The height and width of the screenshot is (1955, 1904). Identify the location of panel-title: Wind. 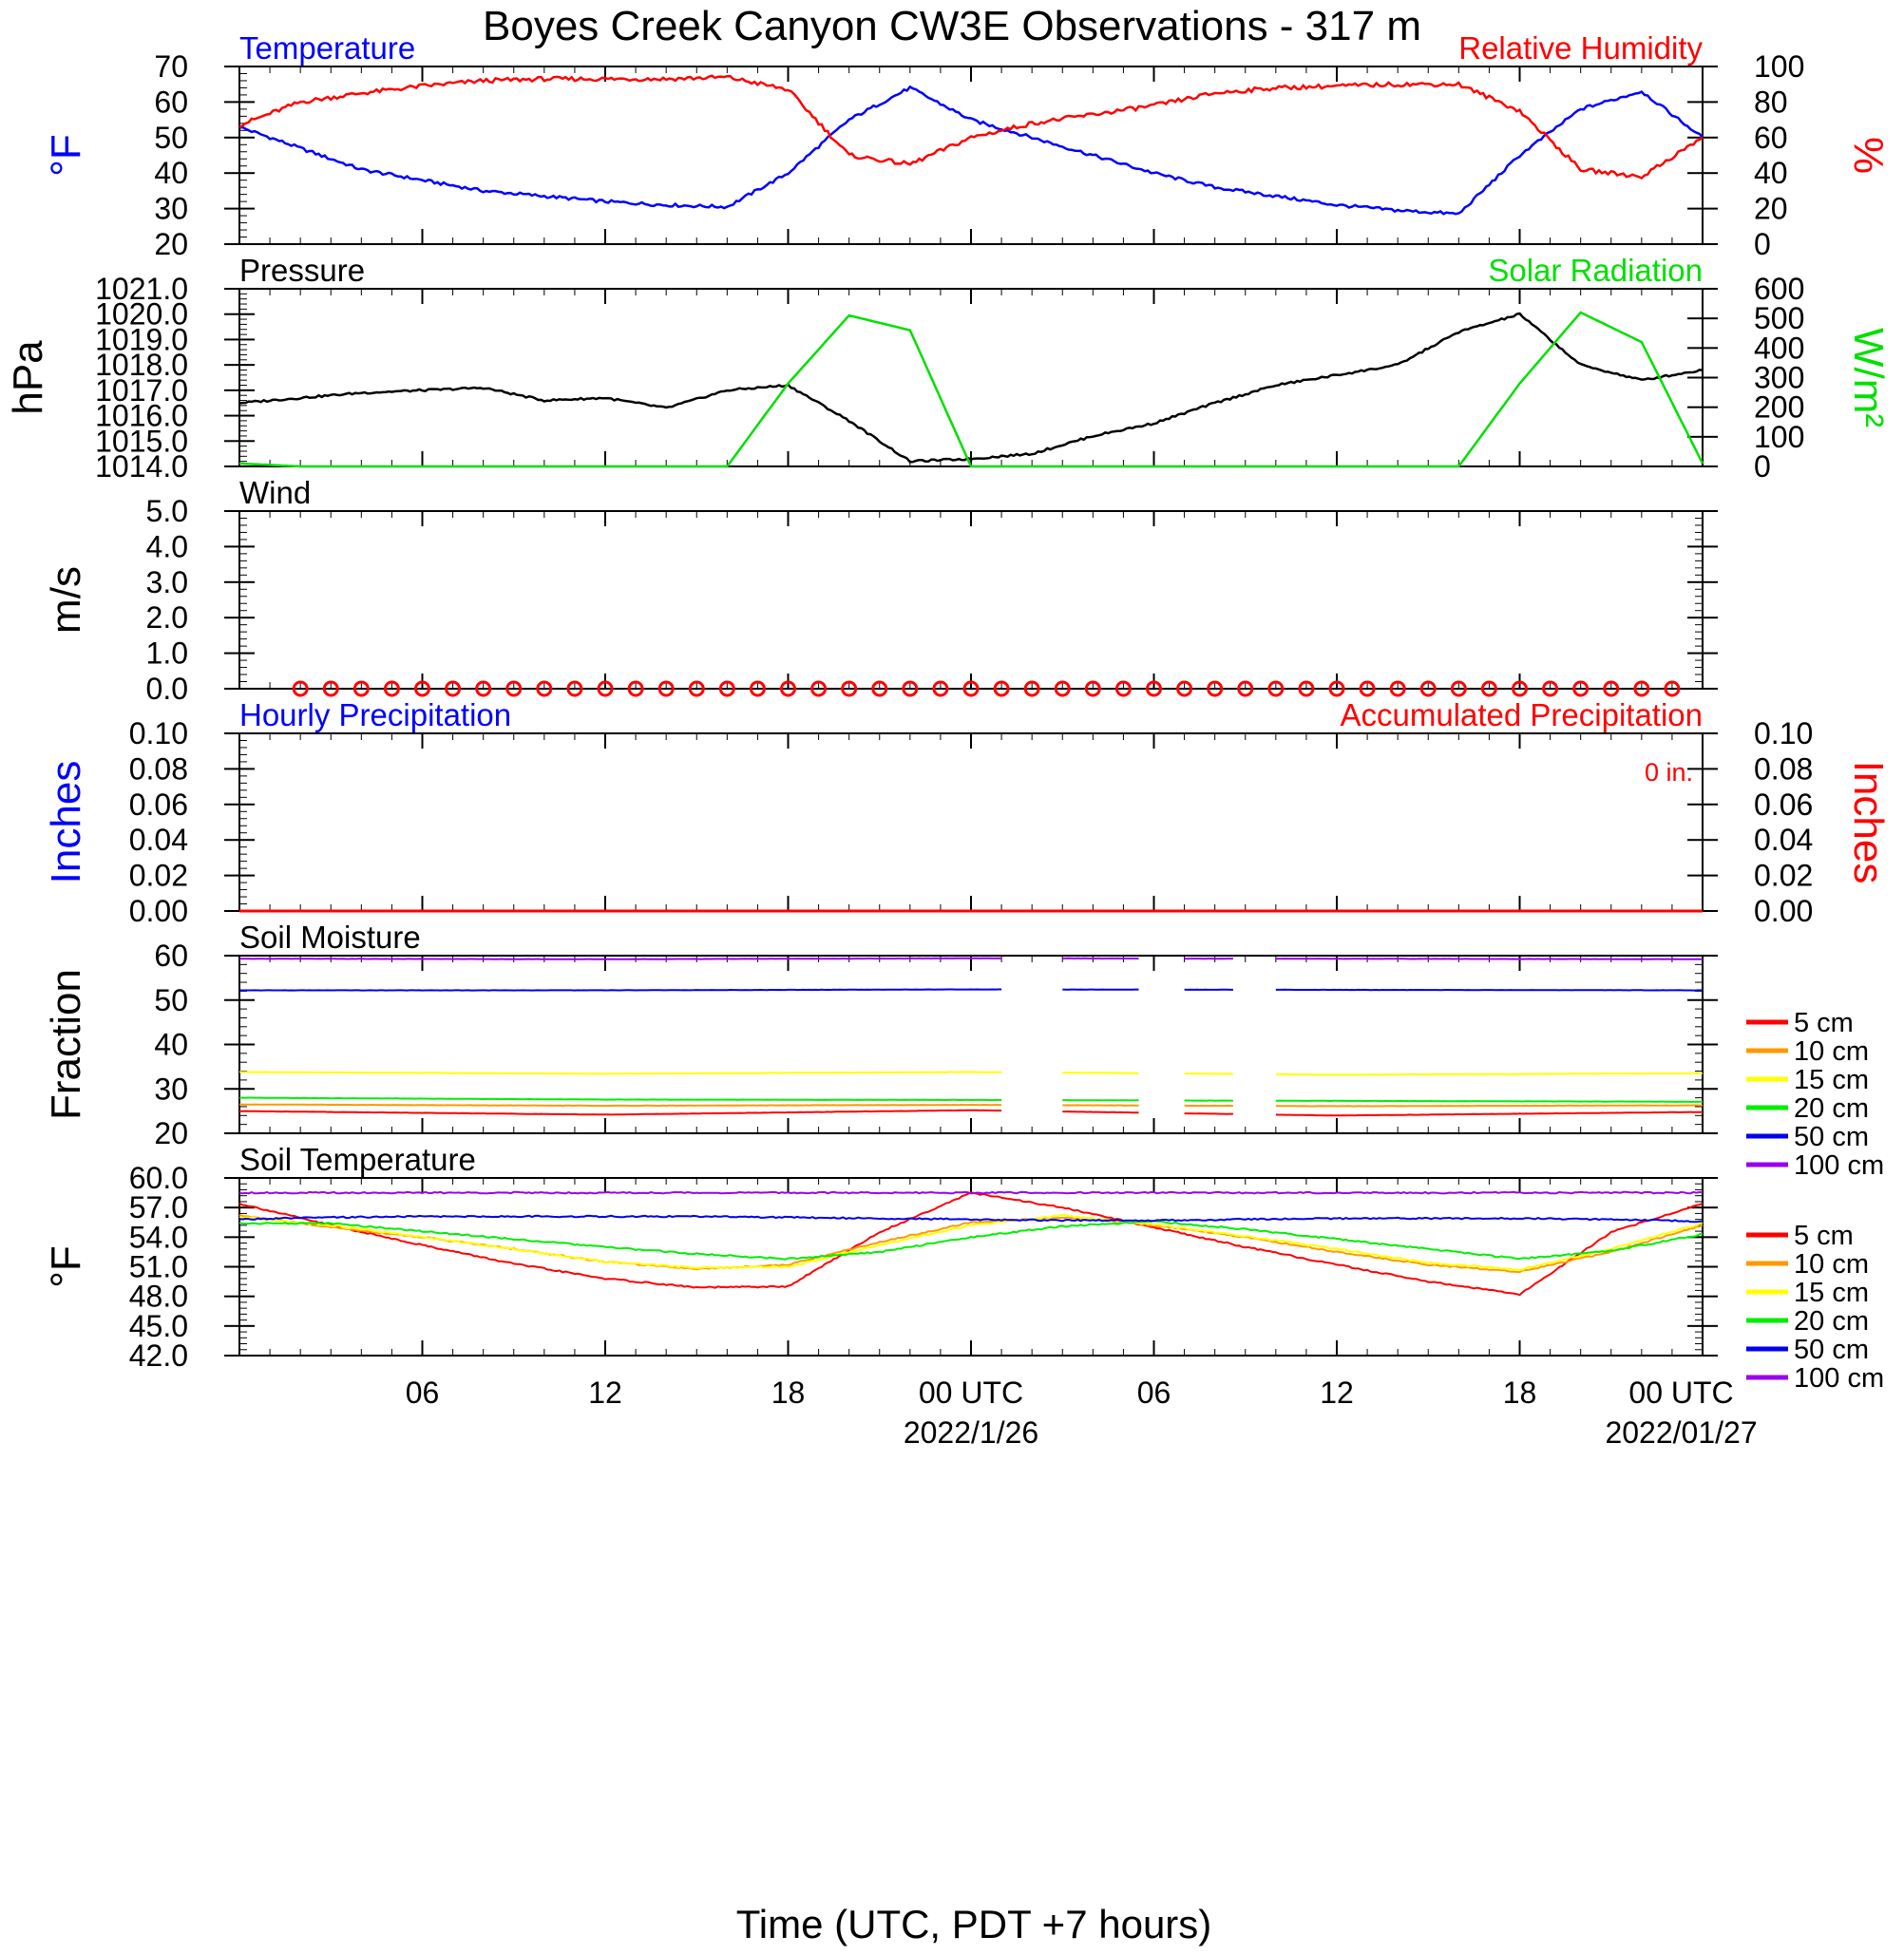
(275, 492).